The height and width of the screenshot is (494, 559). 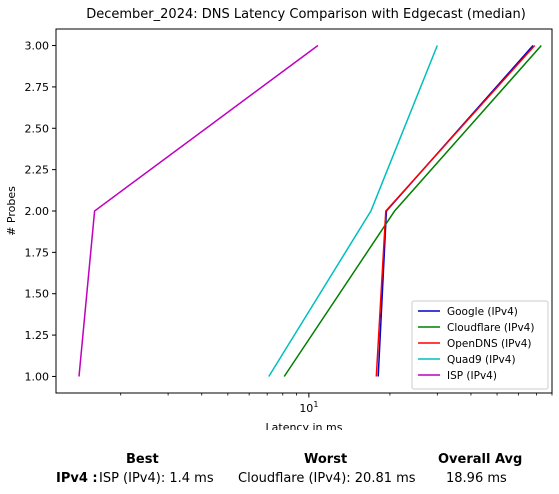 What do you see at coordinates (37, 376) in the screenshot?
I see `y-tick-label: 1.00` at bounding box center [37, 376].